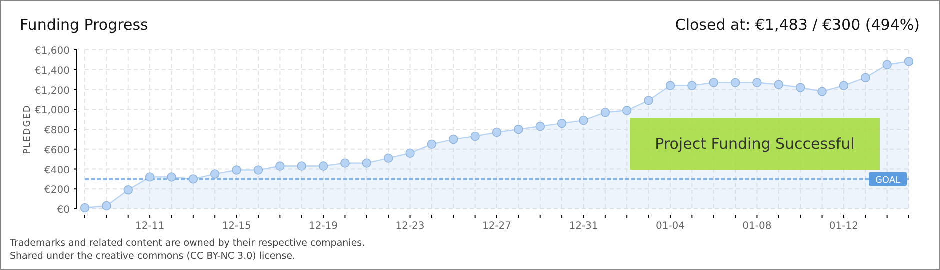 This screenshot has width=940, height=270. I want to click on y-tick-label: €0, so click(63, 210).